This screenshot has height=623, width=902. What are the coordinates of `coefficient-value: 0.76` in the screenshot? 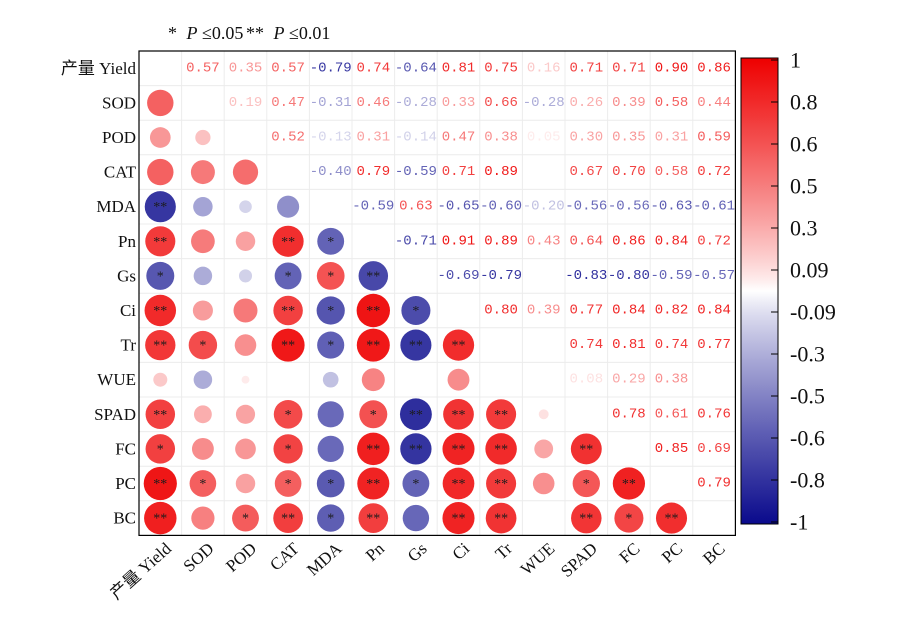 It's located at (714, 414).